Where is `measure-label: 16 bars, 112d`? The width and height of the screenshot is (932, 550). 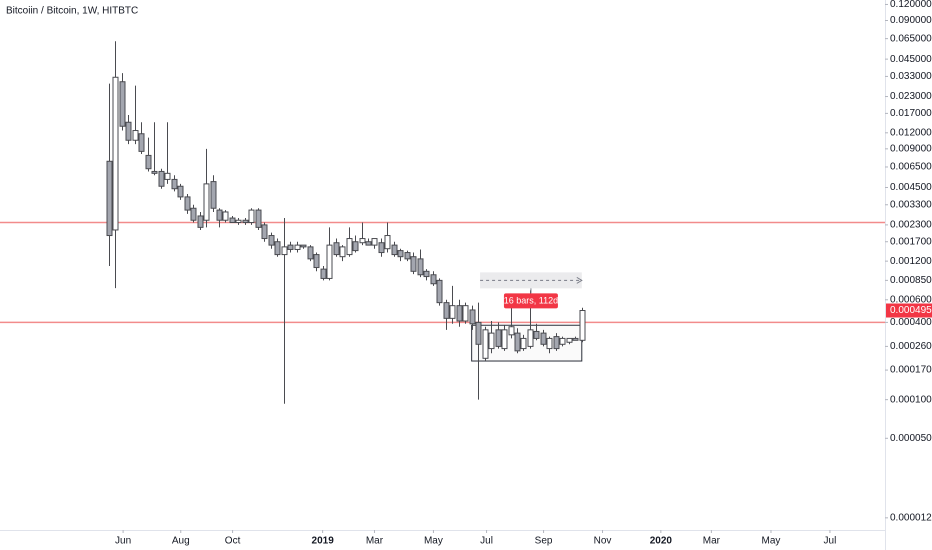 measure-label: 16 bars, 112d is located at coordinates (531, 301).